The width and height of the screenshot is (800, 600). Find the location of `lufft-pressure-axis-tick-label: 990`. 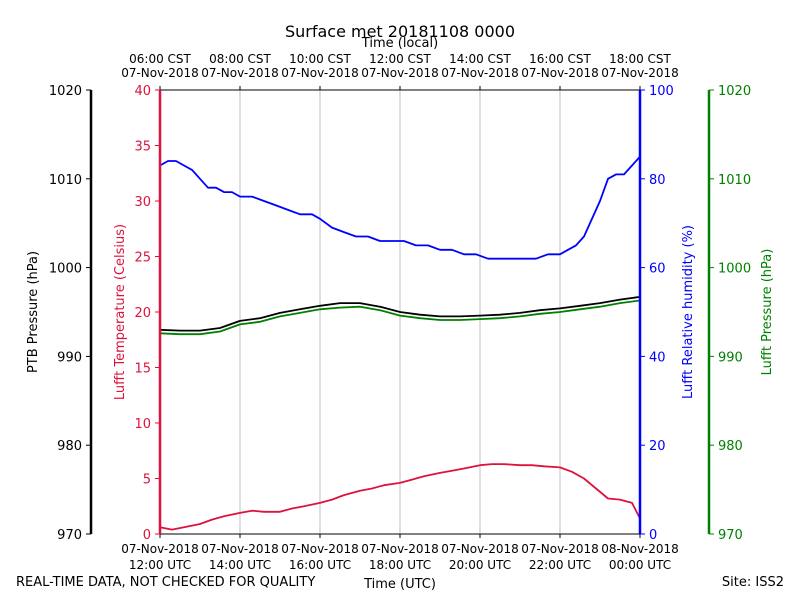

lufft-pressure-axis-tick-label: 990 is located at coordinates (730, 357).